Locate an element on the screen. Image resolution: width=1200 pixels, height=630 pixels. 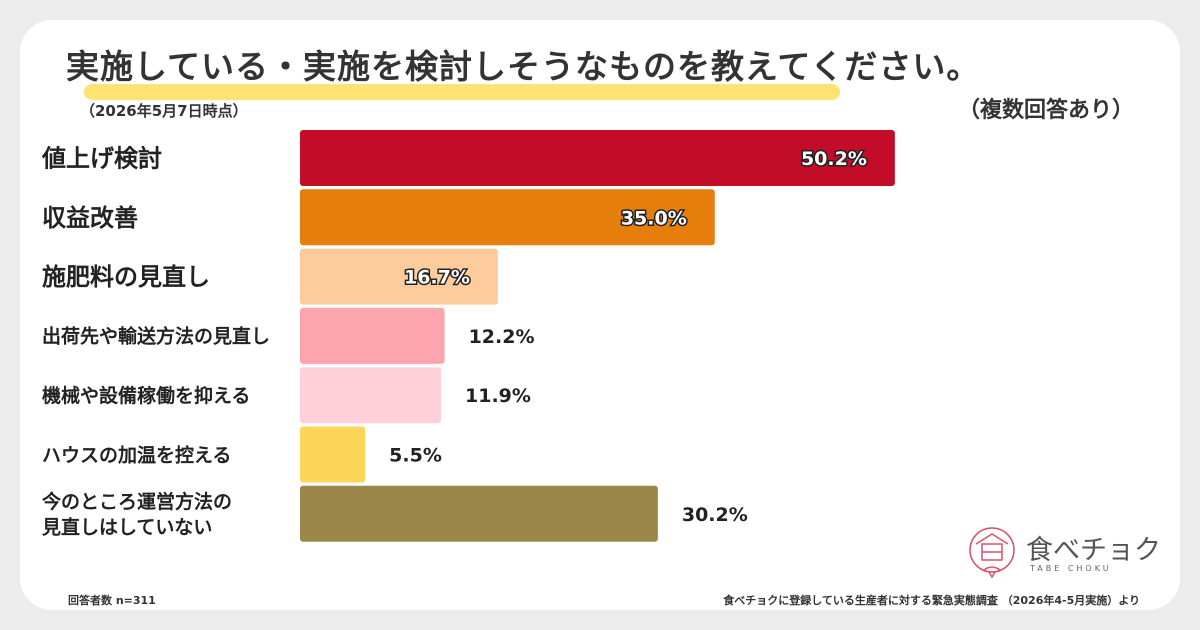
value-label-5: 5.5% is located at coordinates (415, 456).